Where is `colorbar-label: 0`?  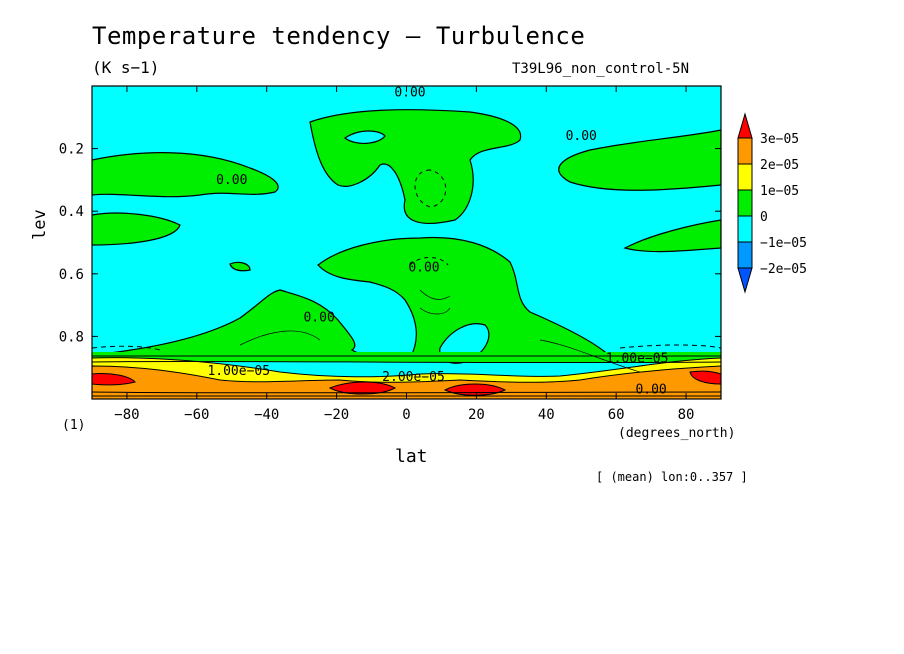 colorbar-label: 0 is located at coordinates (764, 217).